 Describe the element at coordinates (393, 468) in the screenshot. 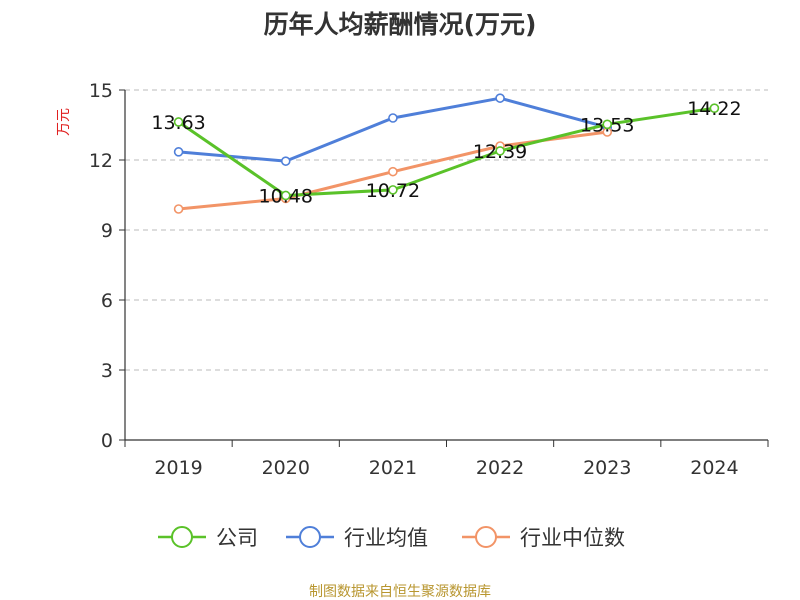

I see `x-tick-label: 2021` at that location.